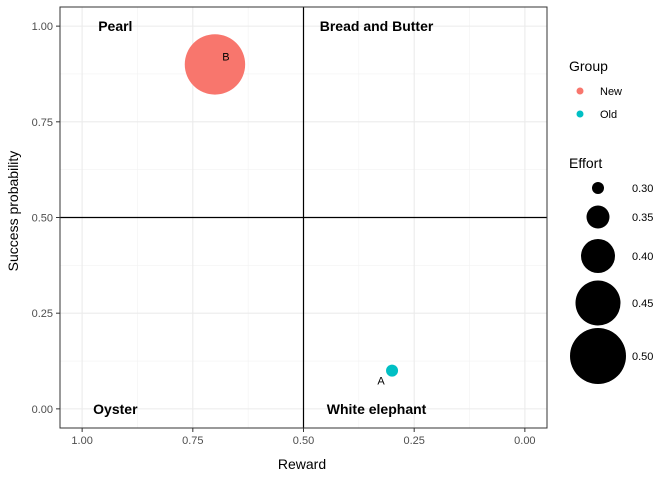 This screenshot has width=672, height=480. I want to click on legend-label-new: New, so click(611, 92).